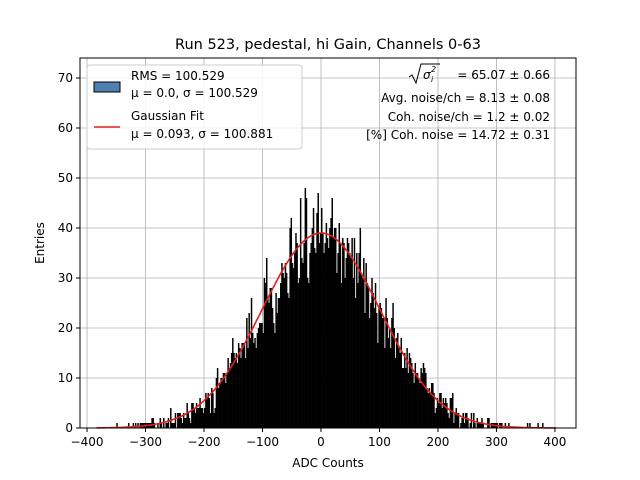 The image size is (640, 480). I want to click on x-tick-label: 200, so click(438, 442).